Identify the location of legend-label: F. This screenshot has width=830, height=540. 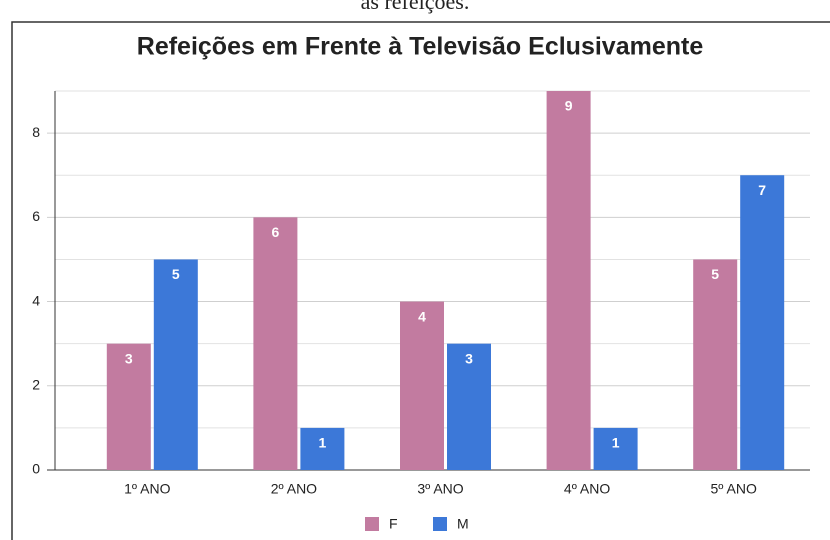
(393, 524).